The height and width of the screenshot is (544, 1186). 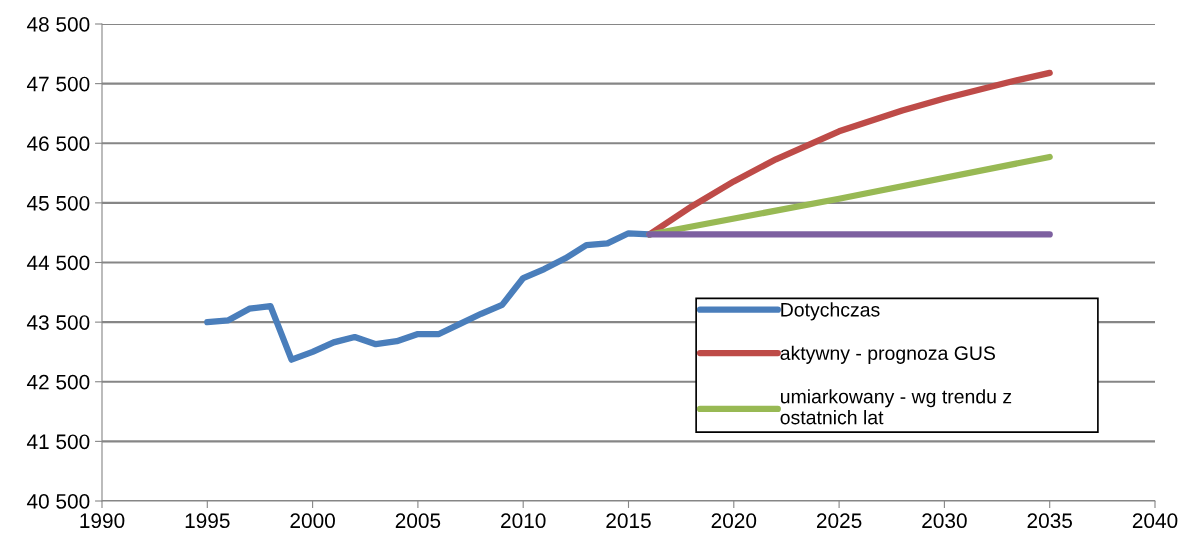 What do you see at coordinates (58, 322) in the screenshot?
I see `y-tick-label: 43 500` at bounding box center [58, 322].